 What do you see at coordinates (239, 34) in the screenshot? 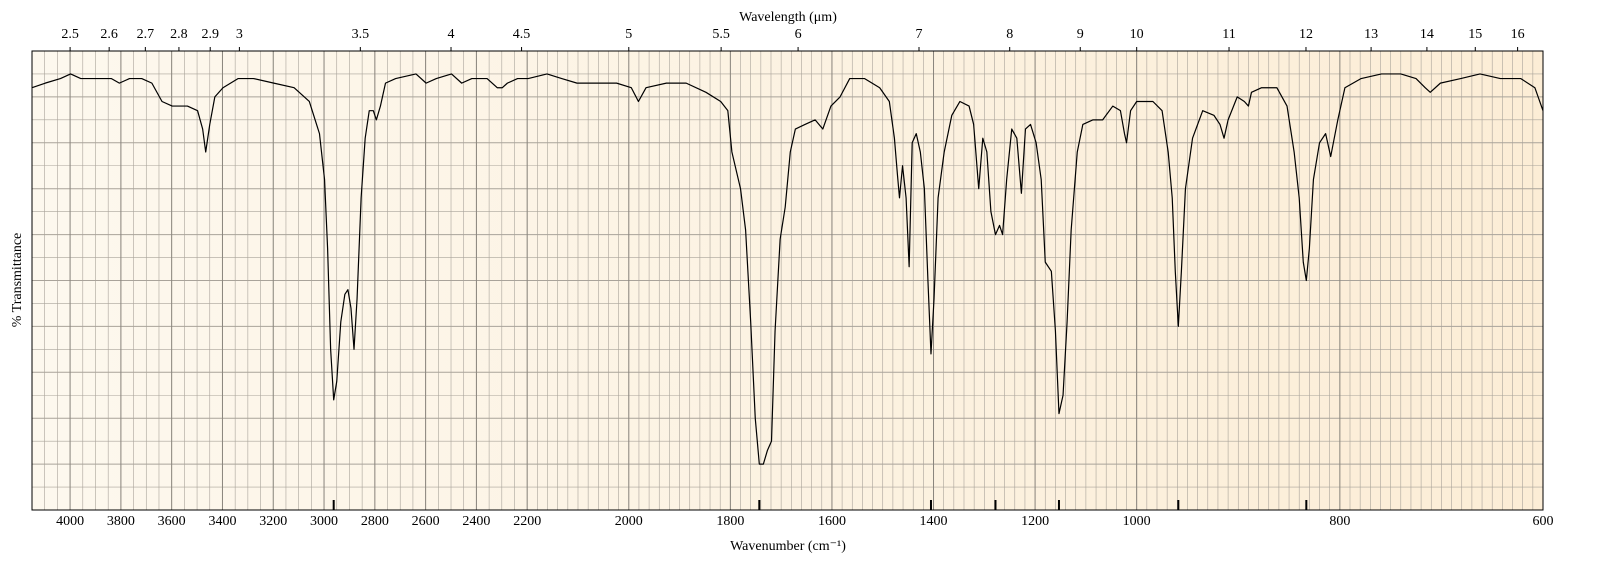
I see `x2-tick-label: 3` at bounding box center [239, 34].